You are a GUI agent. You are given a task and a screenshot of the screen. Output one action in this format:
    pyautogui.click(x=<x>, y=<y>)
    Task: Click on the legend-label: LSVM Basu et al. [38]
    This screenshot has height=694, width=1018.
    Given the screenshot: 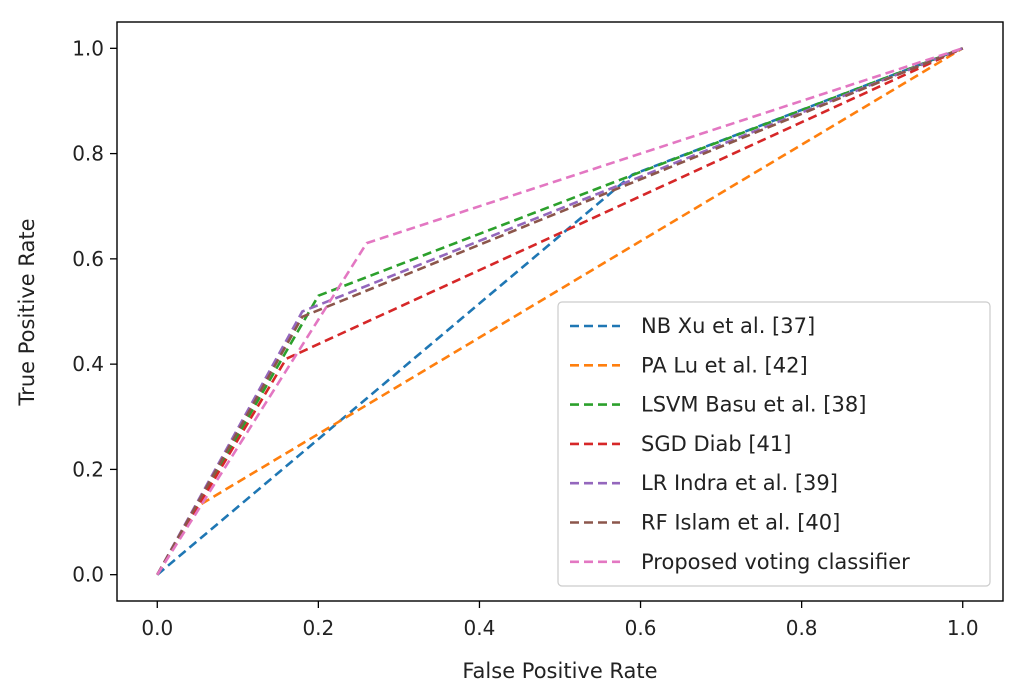 What is the action you would take?
    pyautogui.click(x=753, y=405)
    